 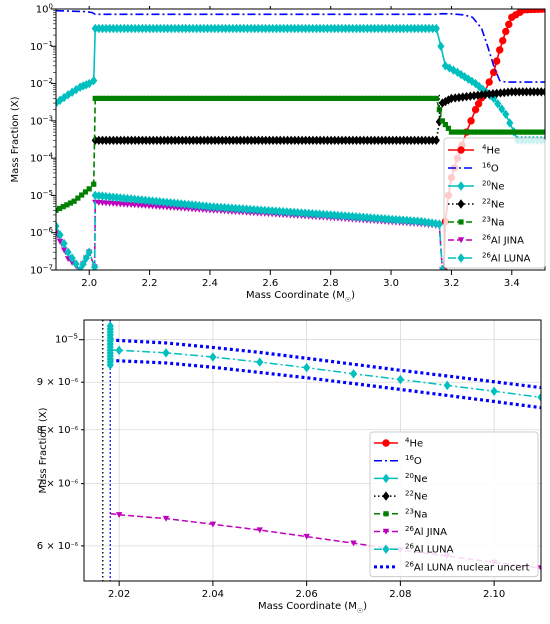 I want to click on legend-item: 23Na, so click(x=476, y=222).